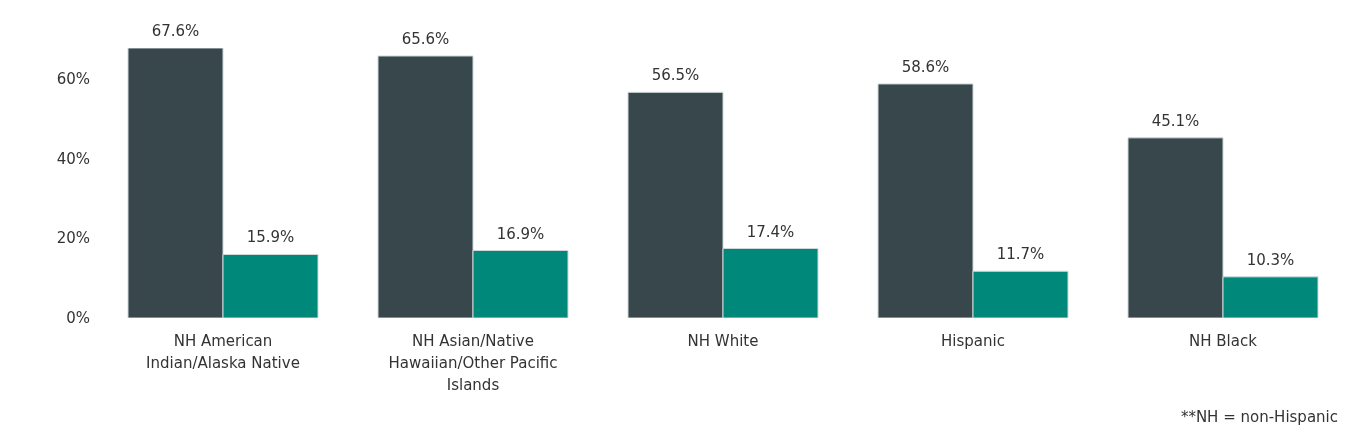 This screenshot has width=1358, height=434. I want to click on x-tick-label: NH Asian/Native Hawaiian/Other Pacific Islands, so click(473, 363).